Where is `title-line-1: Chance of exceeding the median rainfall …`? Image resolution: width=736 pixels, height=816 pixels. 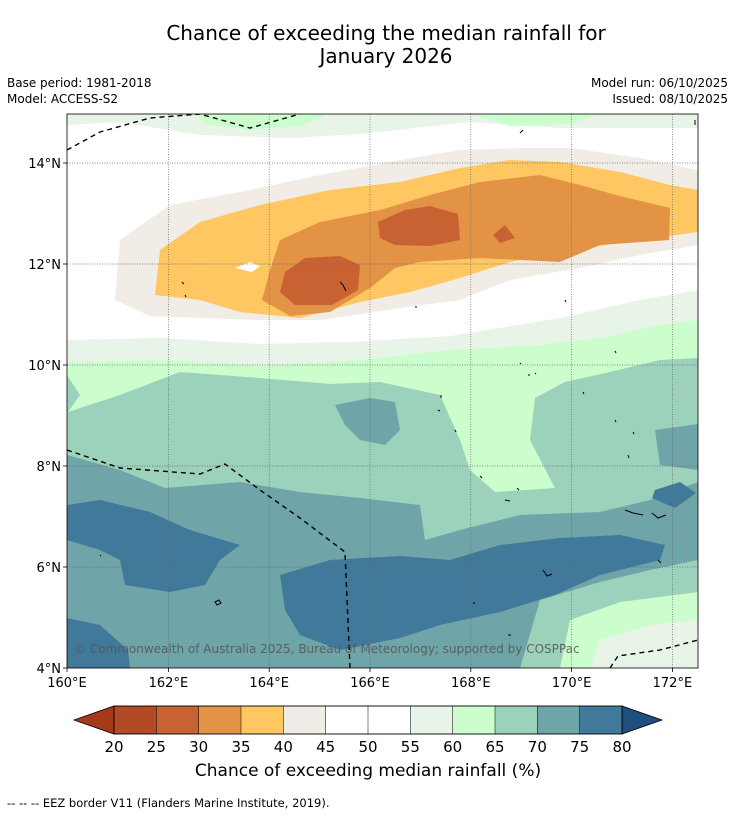
title-line-1: Chance of exceeding the median rainfall … is located at coordinates (386, 33).